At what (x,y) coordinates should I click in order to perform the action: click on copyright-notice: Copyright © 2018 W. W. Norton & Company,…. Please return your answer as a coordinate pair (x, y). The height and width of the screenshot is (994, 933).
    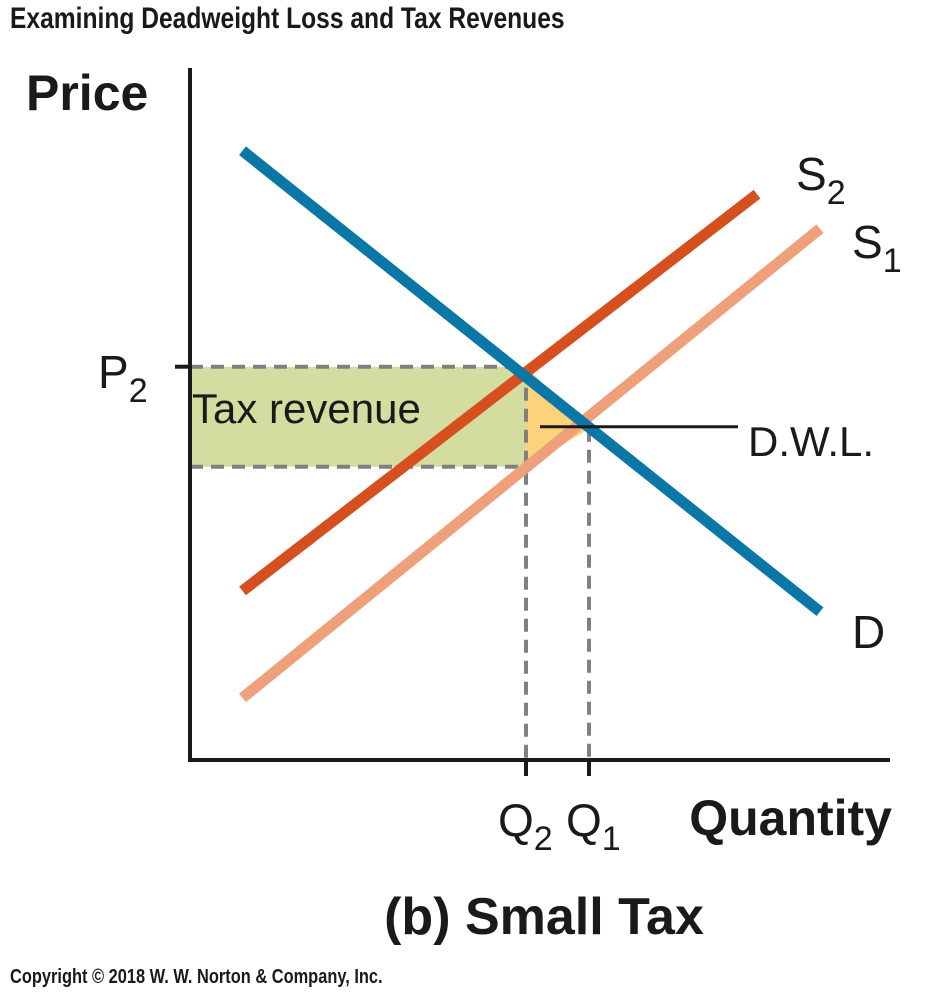
    Looking at the image, I should click on (196, 977).